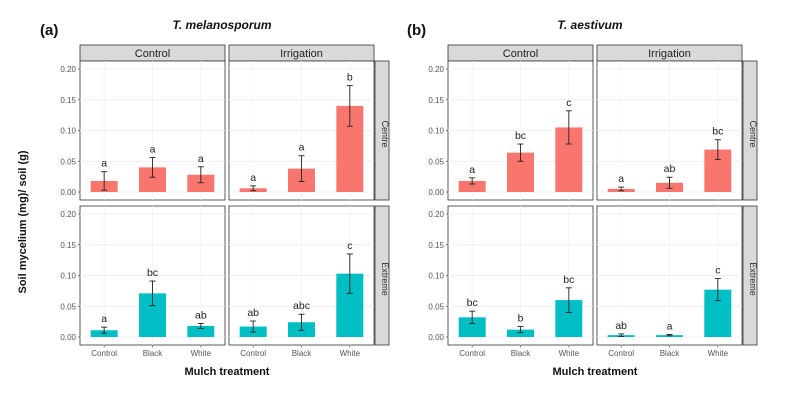  What do you see at coordinates (301, 275) in the screenshot?
I see `facet-panel-extreme-irrigation: ab abc c` at bounding box center [301, 275].